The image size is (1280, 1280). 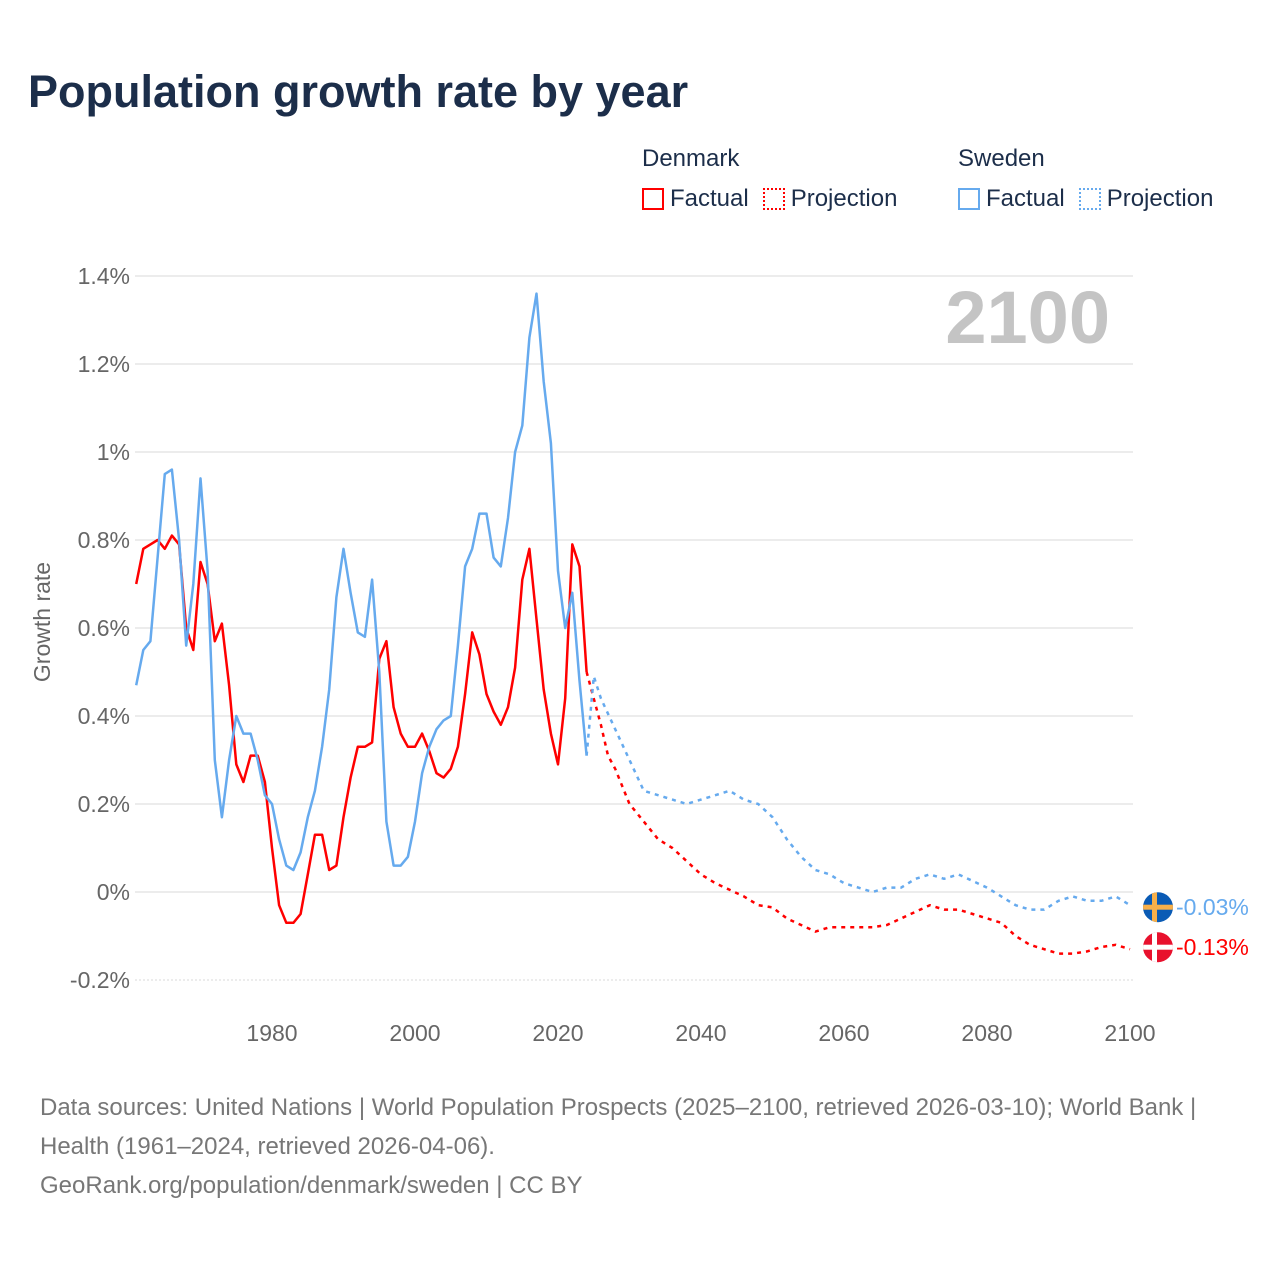 I want to click on y-tick-label: -0.2%, so click(x=100, y=980).